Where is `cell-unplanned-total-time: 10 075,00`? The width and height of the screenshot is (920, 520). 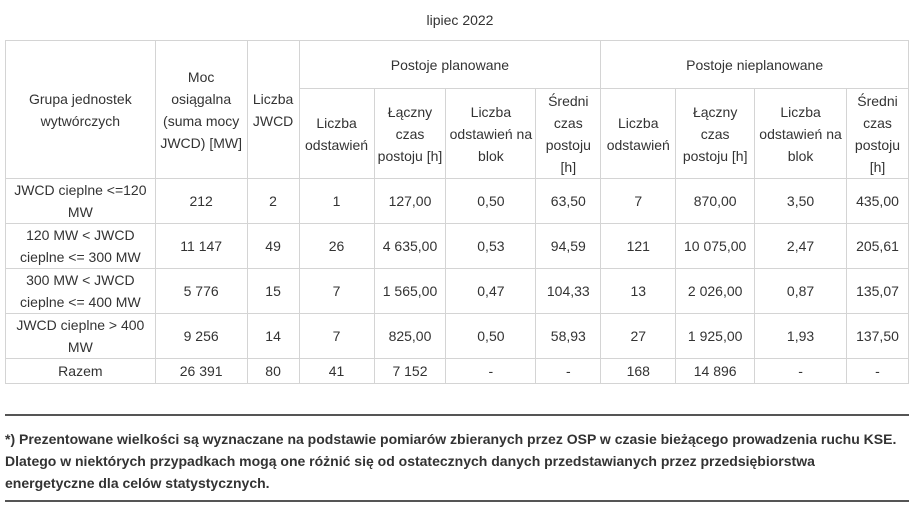 cell-unplanned-total-time: 10 075,00 is located at coordinates (715, 246).